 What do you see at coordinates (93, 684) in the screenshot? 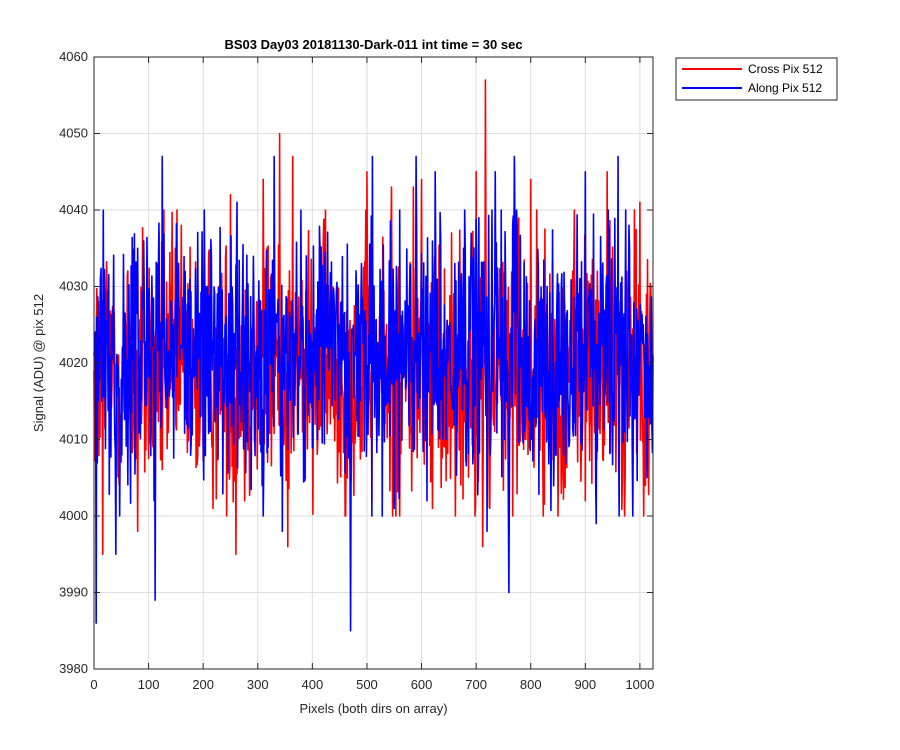
I see `x-tick-label: 0` at bounding box center [93, 684].